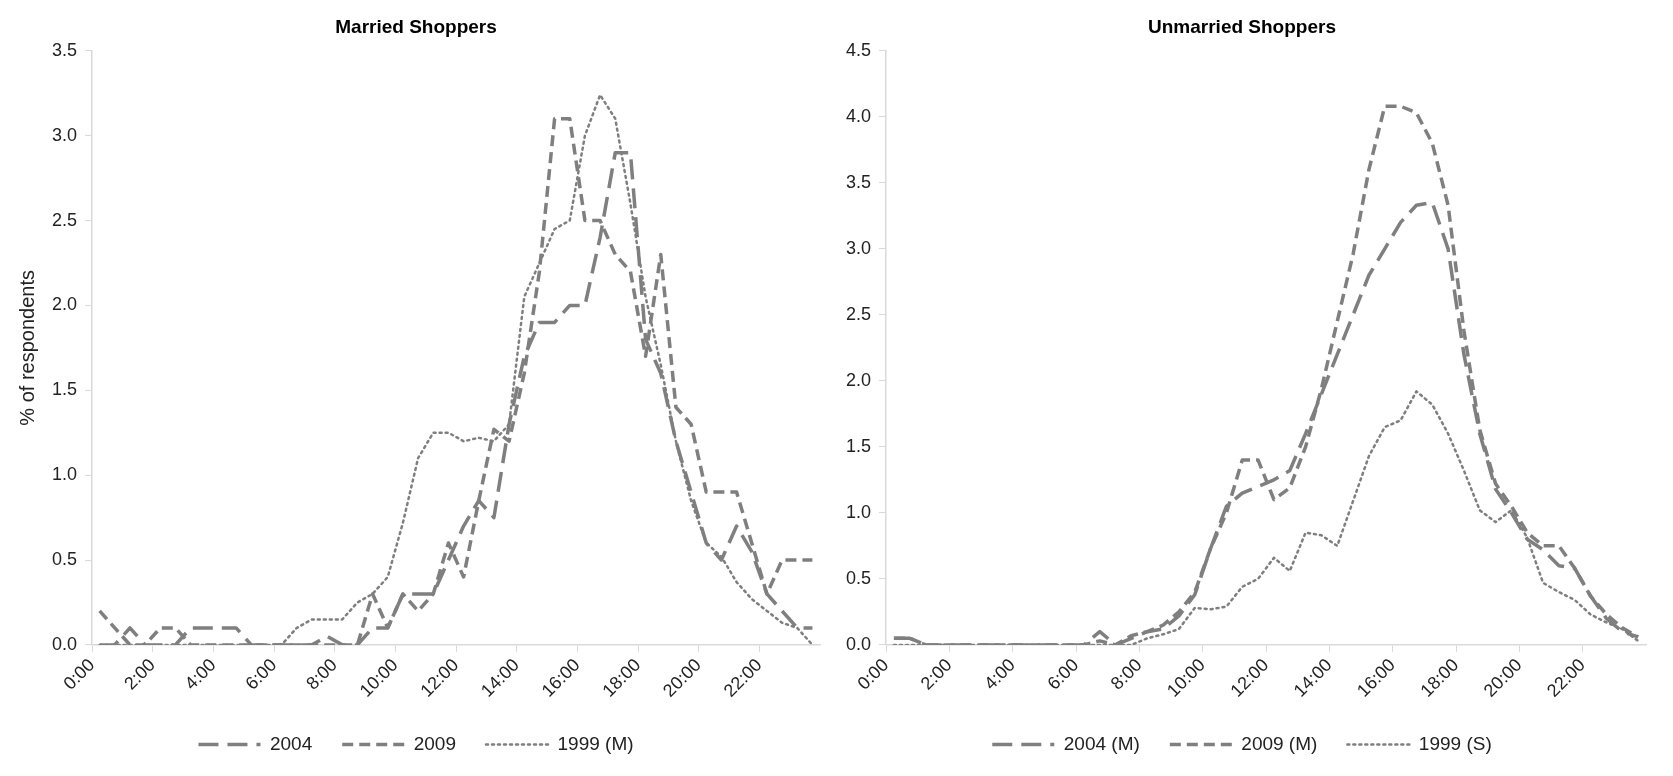  I want to click on chart-title: Married Shoppers, so click(416, 26).